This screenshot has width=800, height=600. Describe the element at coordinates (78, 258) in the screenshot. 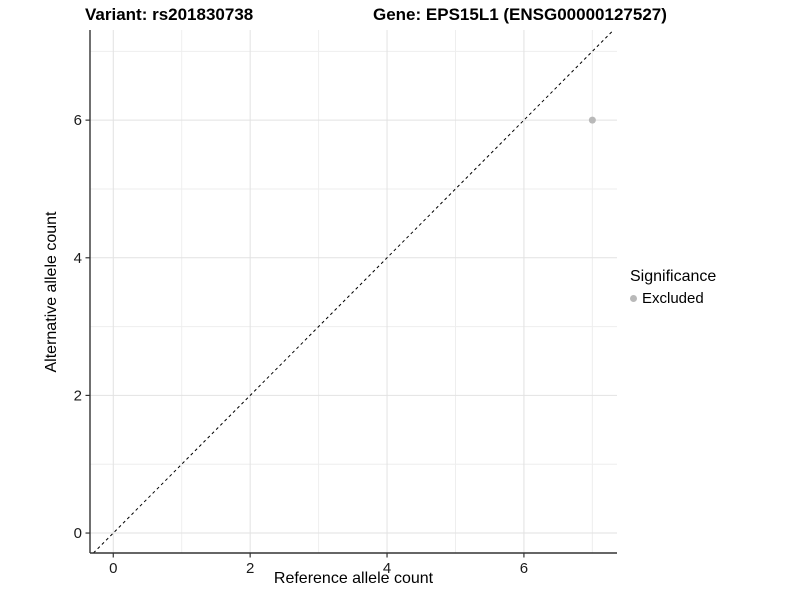

I see `y-tick-label: 4` at that location.